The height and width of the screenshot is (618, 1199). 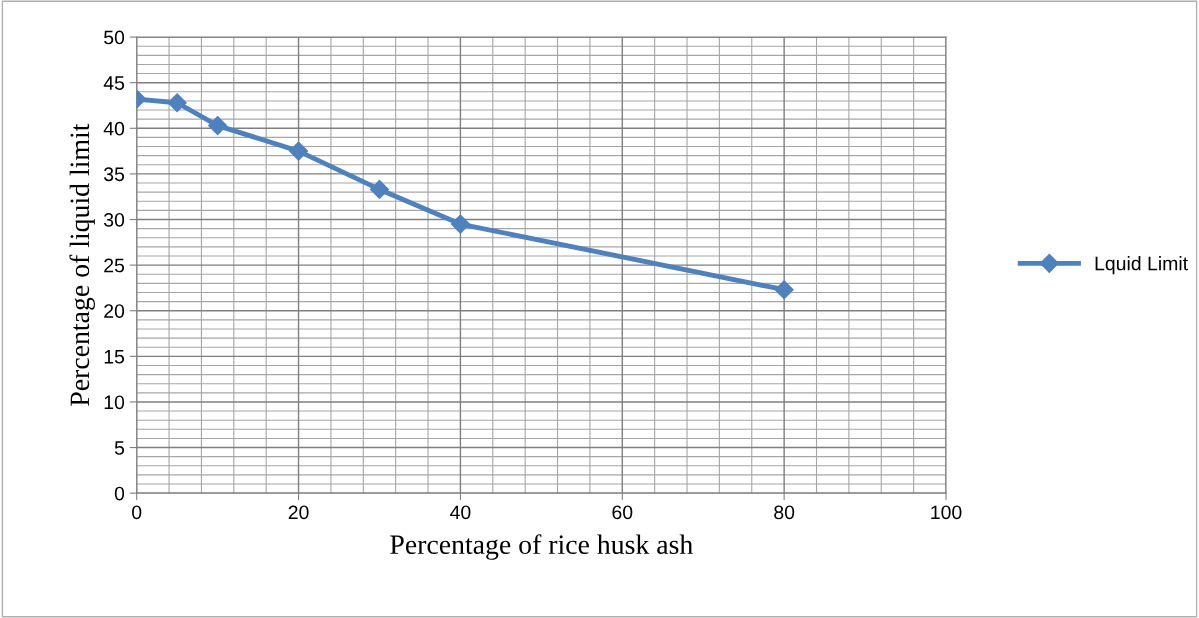 I want to click on y-tick-label: 20, so click(x=114, y=311).